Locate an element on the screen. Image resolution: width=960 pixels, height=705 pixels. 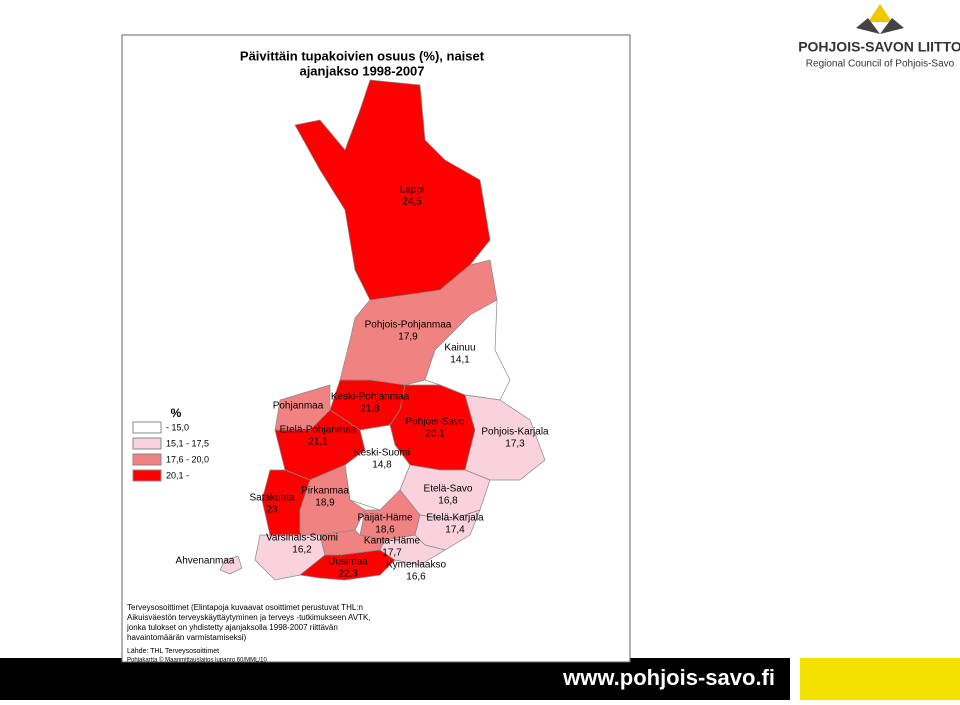
region-value: 17,7 is located at coordinates (392, 553).